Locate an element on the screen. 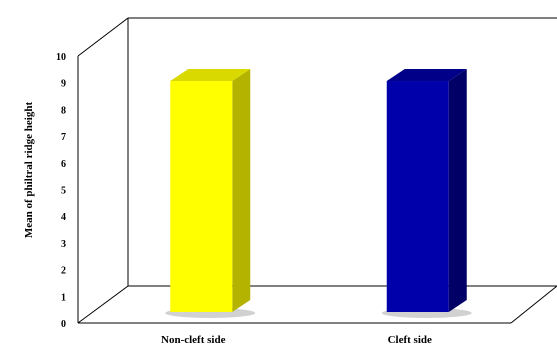 The height and width of the screenshot is (347, 557). y-tick-label: 1 is located at coordinates (63, 297).